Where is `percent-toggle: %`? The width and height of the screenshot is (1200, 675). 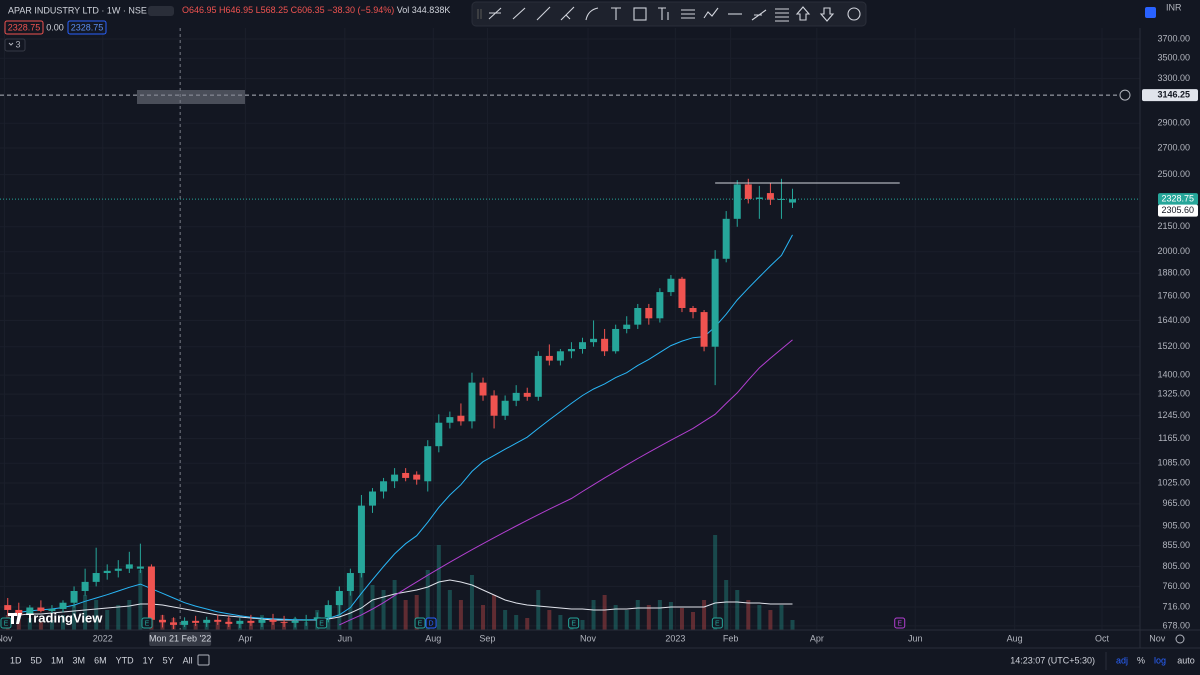 percent-toggle: % is located at coordinates (1141, 660).